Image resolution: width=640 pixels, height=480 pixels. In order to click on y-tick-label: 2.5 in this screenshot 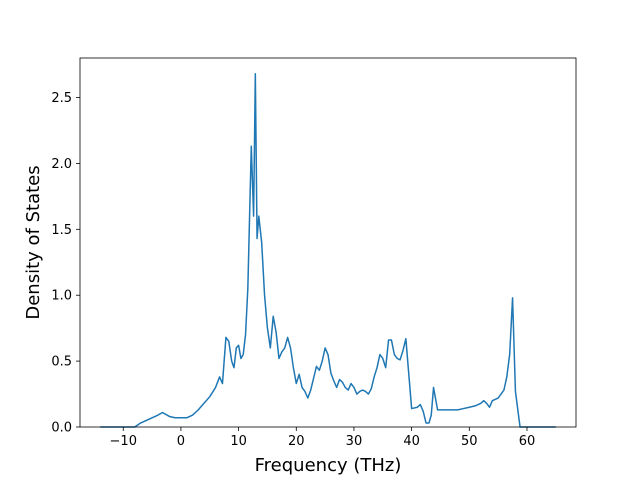, I will do `click(61, 98)`.